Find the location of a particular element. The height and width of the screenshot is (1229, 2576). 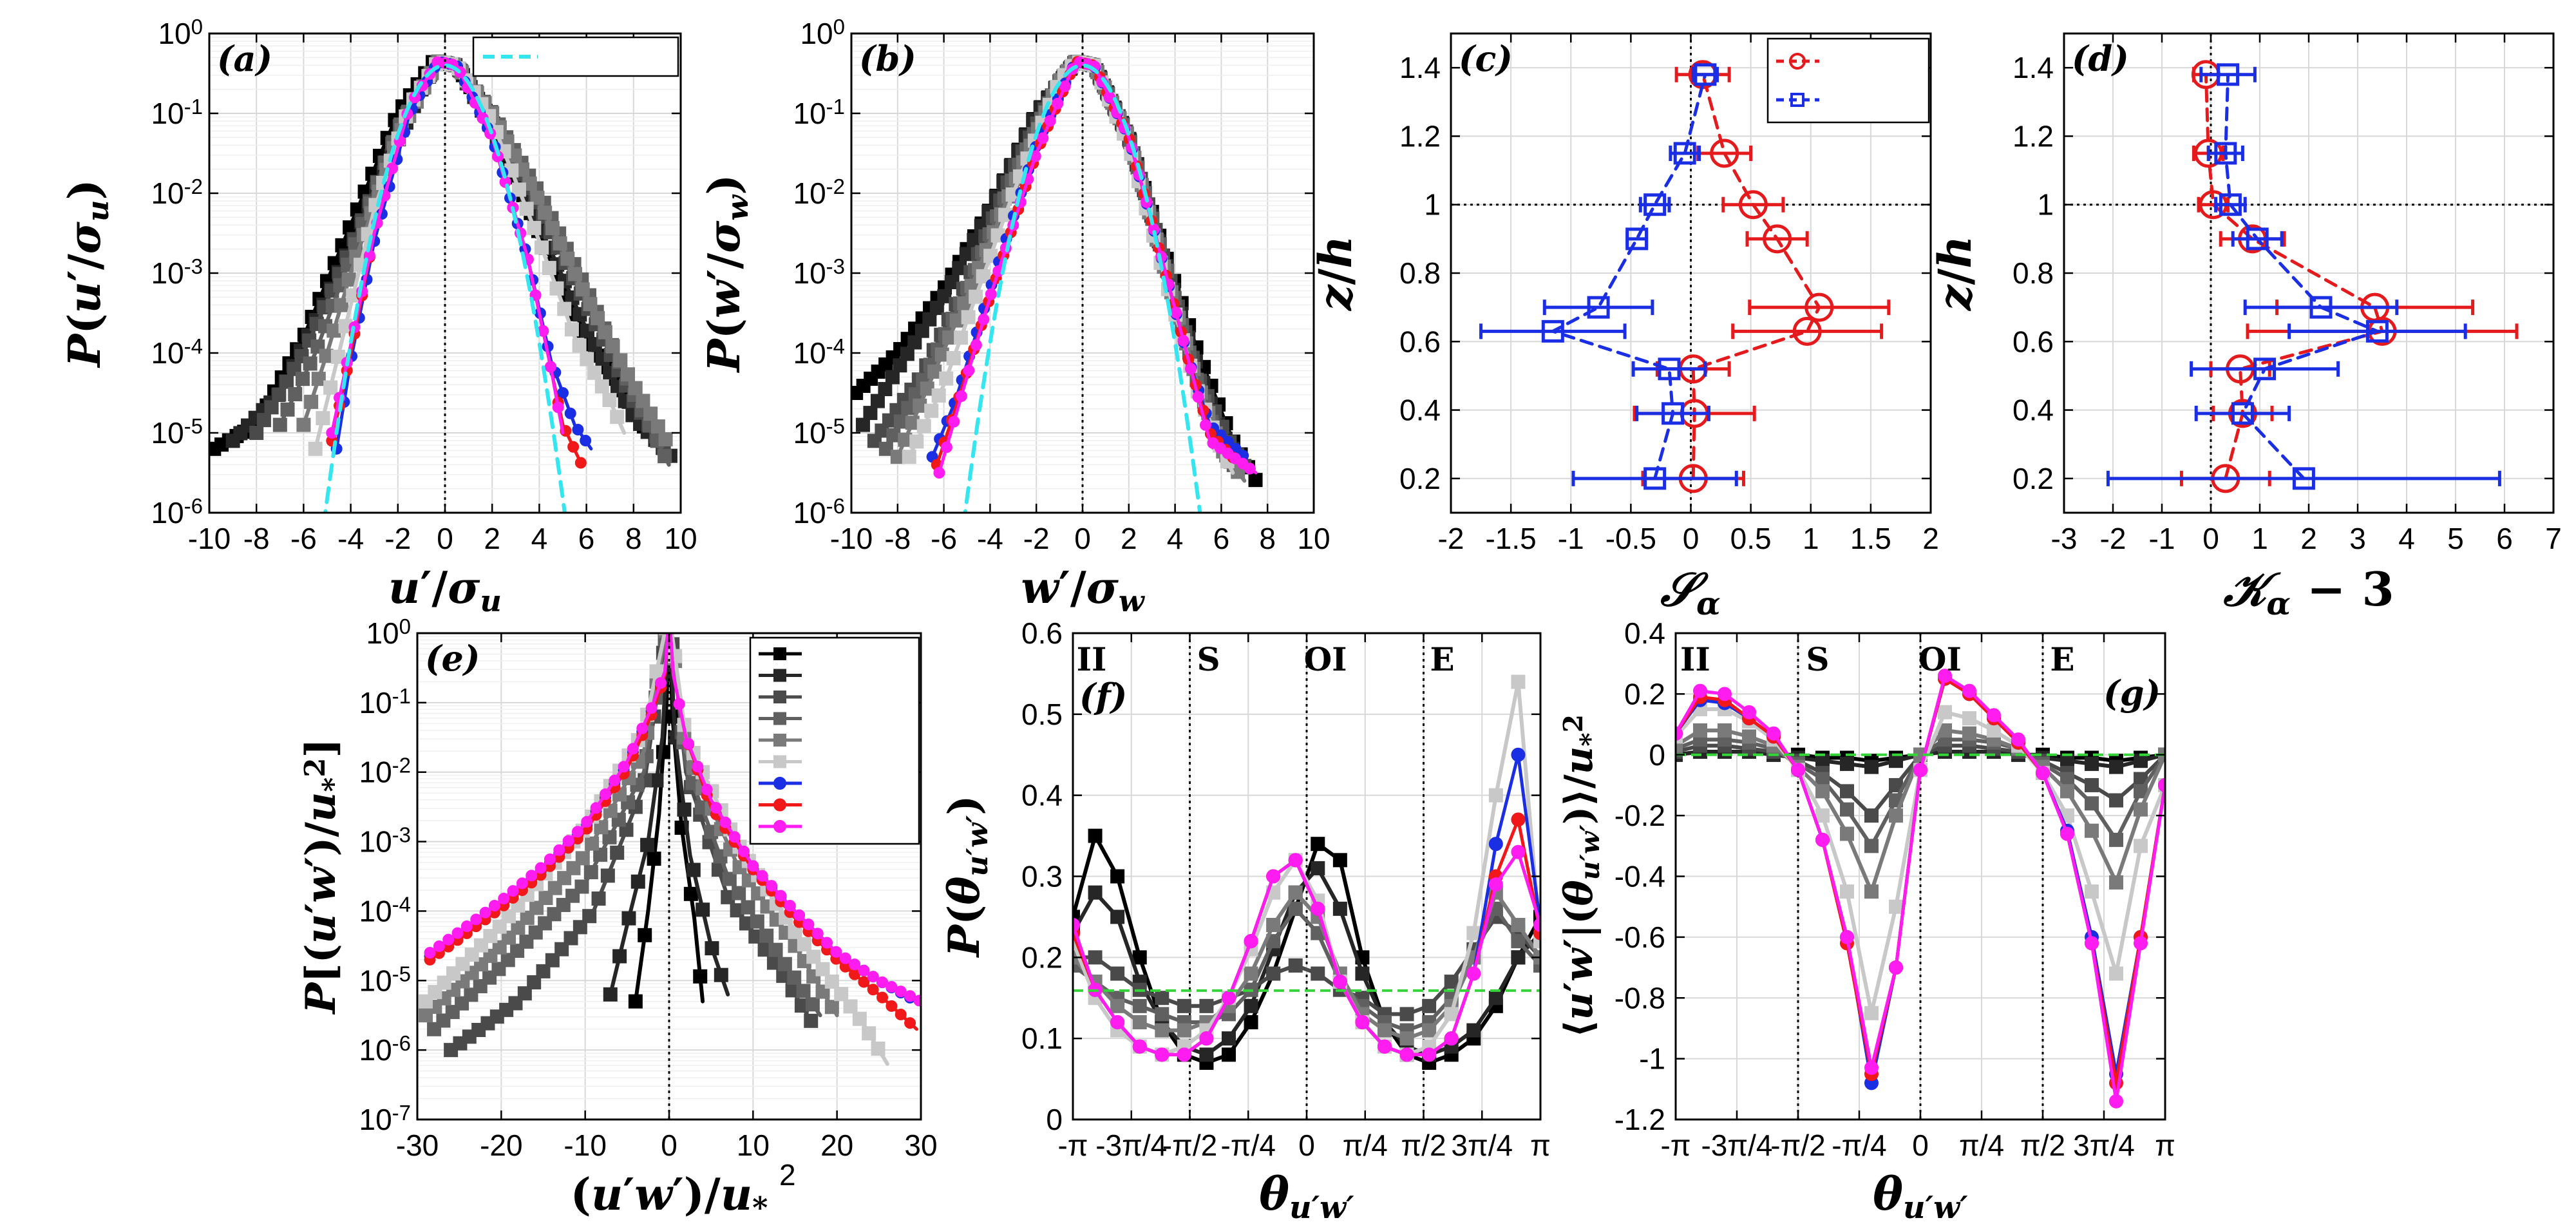

y-tick-label: 0.2 is located at coordinates (1042, 957).